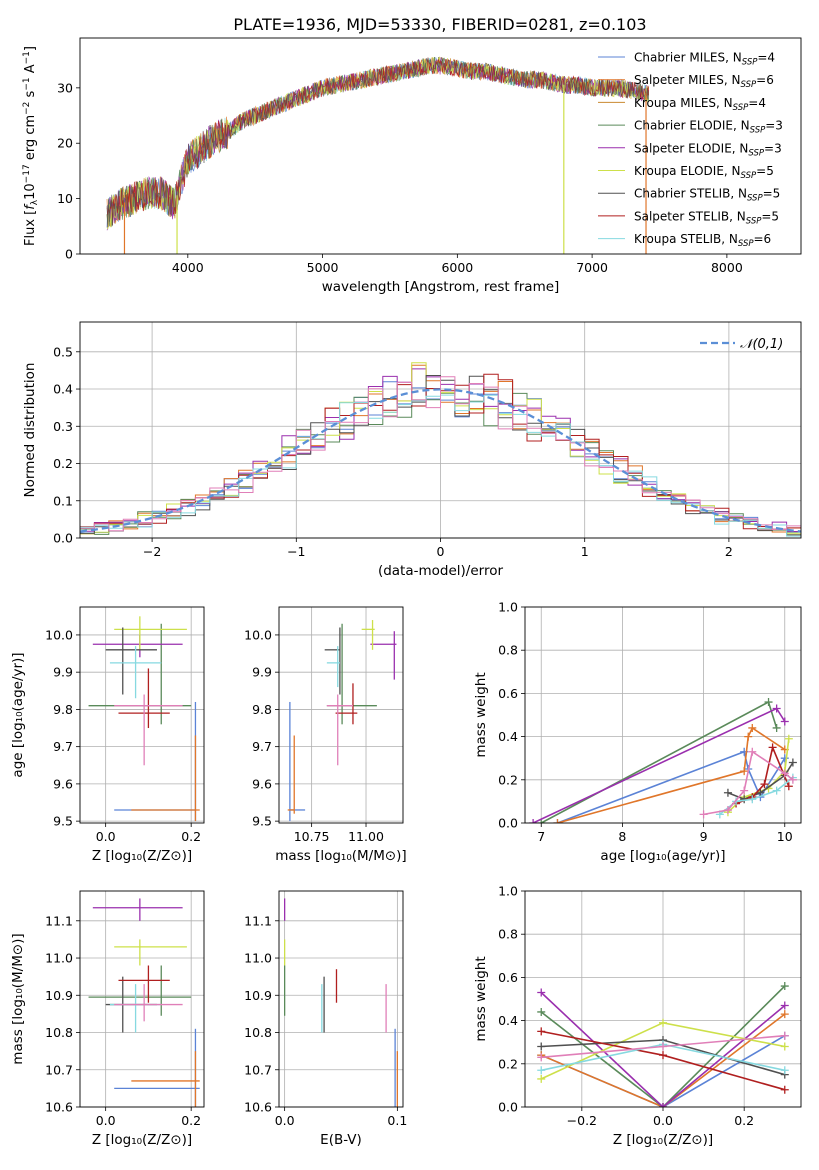 The height and width of the screenshot is (1170, 819). Describe the element at coordinates (704, 836) in the screenshot. I see `x-tick-label: 9` at that location.